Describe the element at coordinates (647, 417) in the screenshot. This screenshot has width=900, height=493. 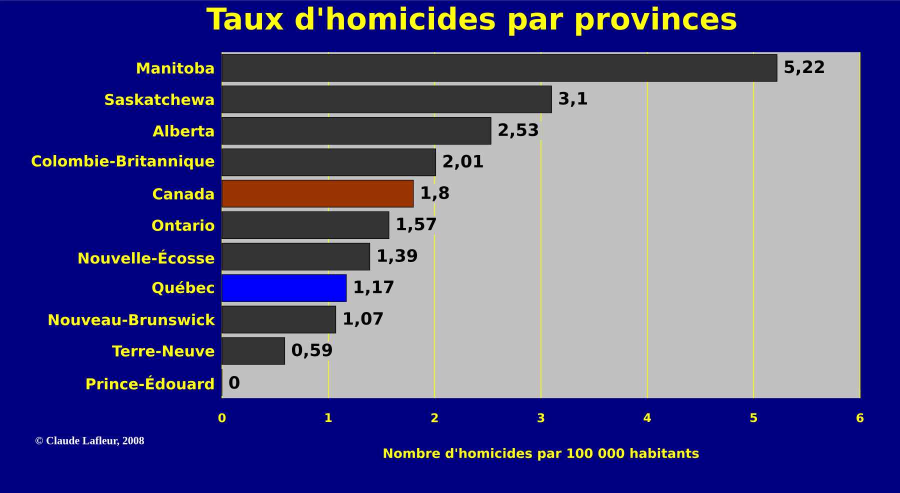
I see `x-tick-label: 4` at that location.